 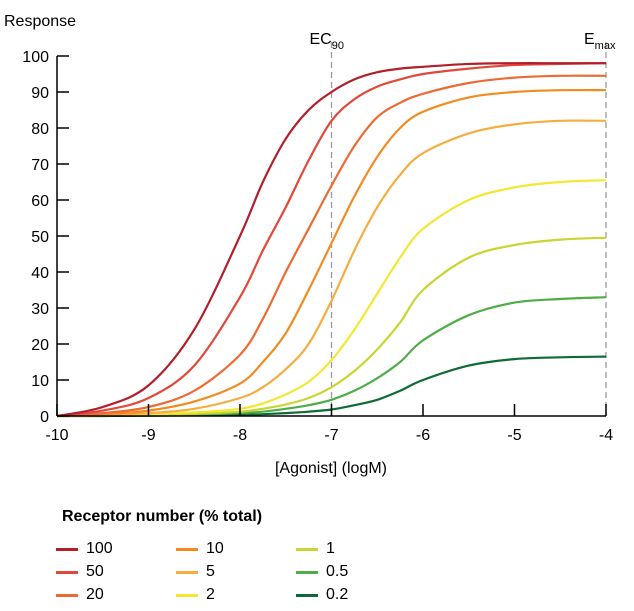 What do you see at coordinates (162, 516) in the screenshot?
I see `legend-title: Receptor number (% total)` at bounding box center [162, 516].